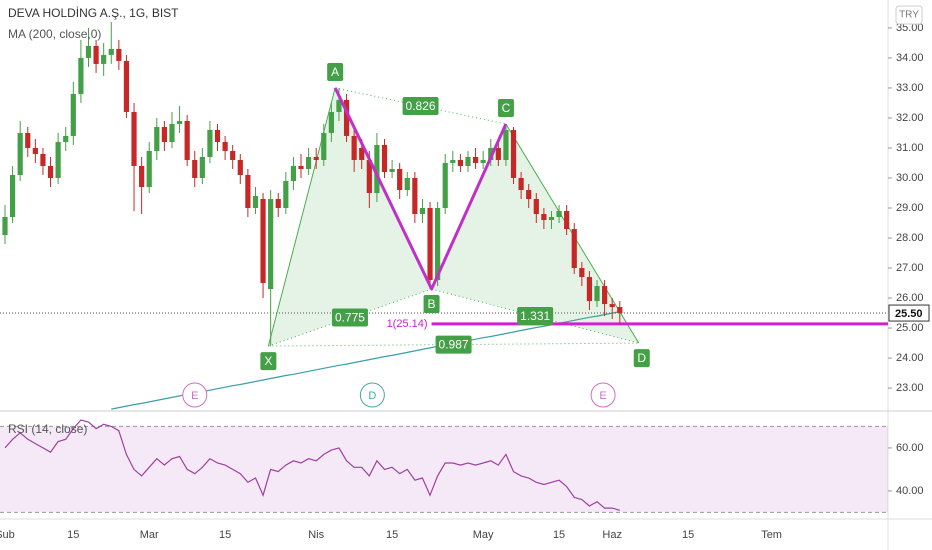  Describe the element at coordinates (612, 535) in the screenshot. I see `x-tick-label: Haz` at that location.